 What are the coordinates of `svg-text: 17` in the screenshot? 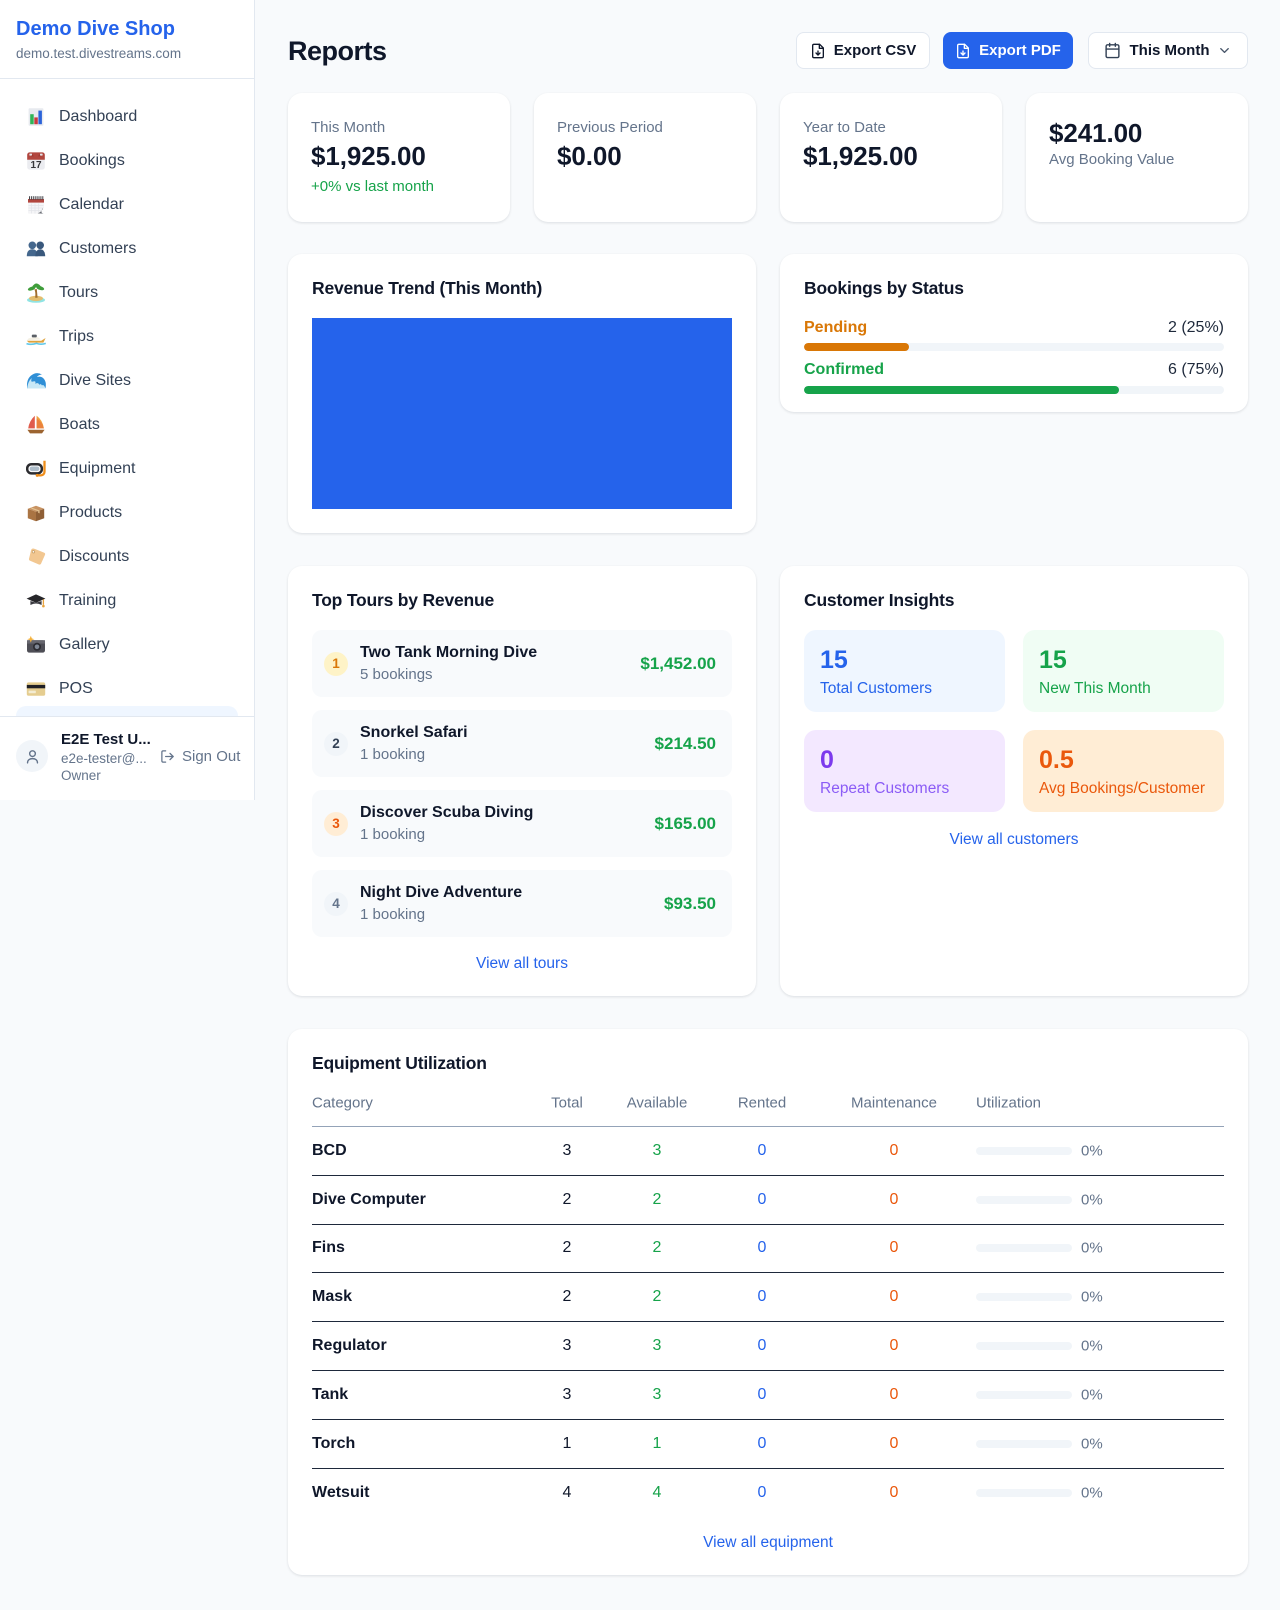 It's located at (36, 165).